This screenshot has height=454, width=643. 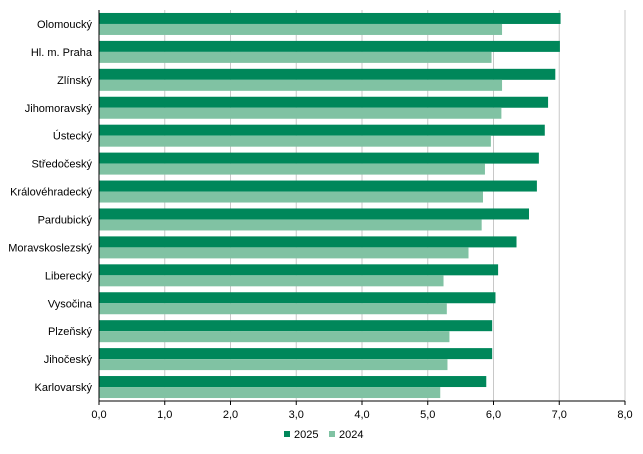 What do you see at coordinates (69, 276) in the screenshot?
I see `category-label: Liberecký` at bounding box center [69, 276].